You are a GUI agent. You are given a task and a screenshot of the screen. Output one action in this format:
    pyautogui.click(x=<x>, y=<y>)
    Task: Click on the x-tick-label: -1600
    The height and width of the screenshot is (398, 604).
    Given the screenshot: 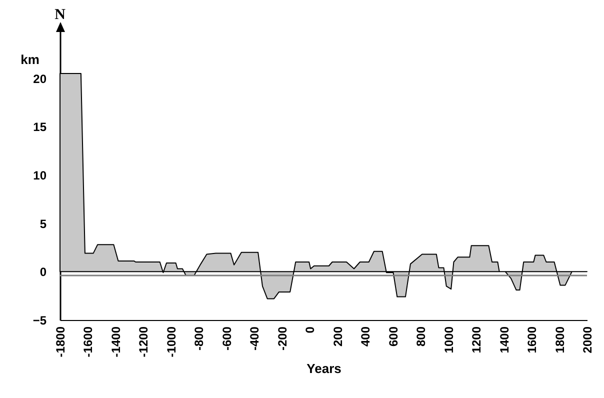 What is the action you would take?
    pyautogui.click(x=88, y=342)
    